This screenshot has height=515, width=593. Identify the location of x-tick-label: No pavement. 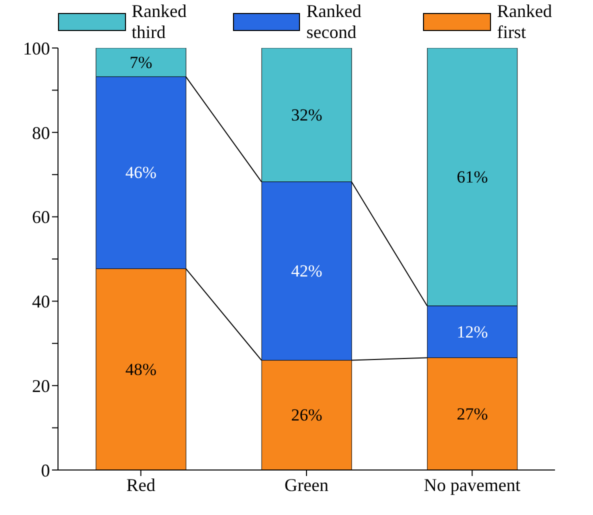
(472, 484).